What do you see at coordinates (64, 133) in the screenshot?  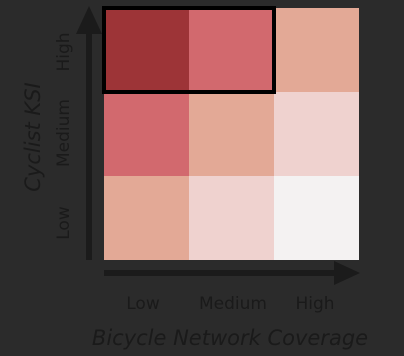 I see `y-tick-medium: Medium` at bounding box center [64, 133].